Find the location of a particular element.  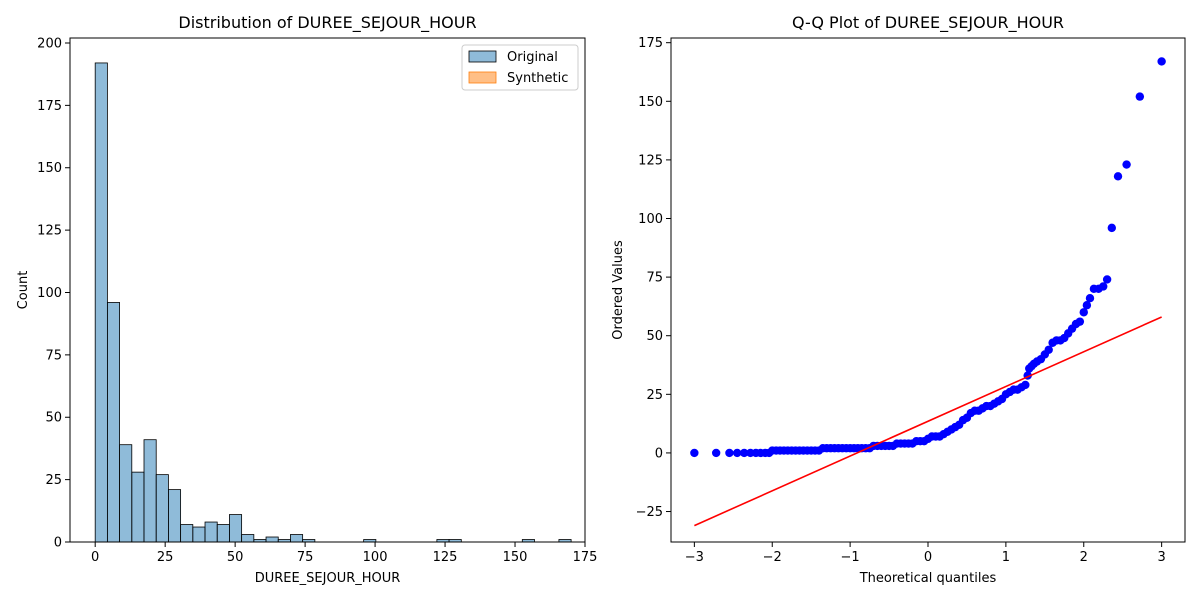

qq-y-ticks: −25 0 25 50 75 100 125 150 175 is located at coordinates (653, 278).